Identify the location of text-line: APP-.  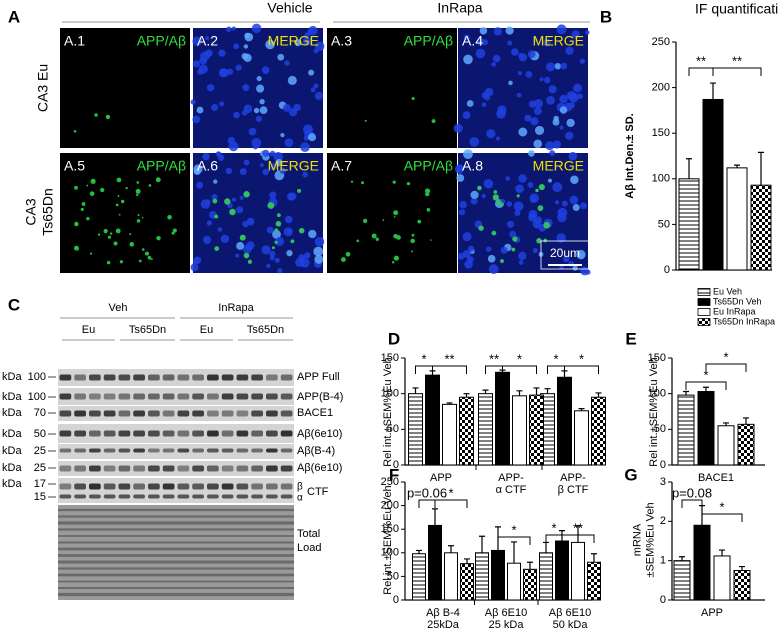
(511, 478).